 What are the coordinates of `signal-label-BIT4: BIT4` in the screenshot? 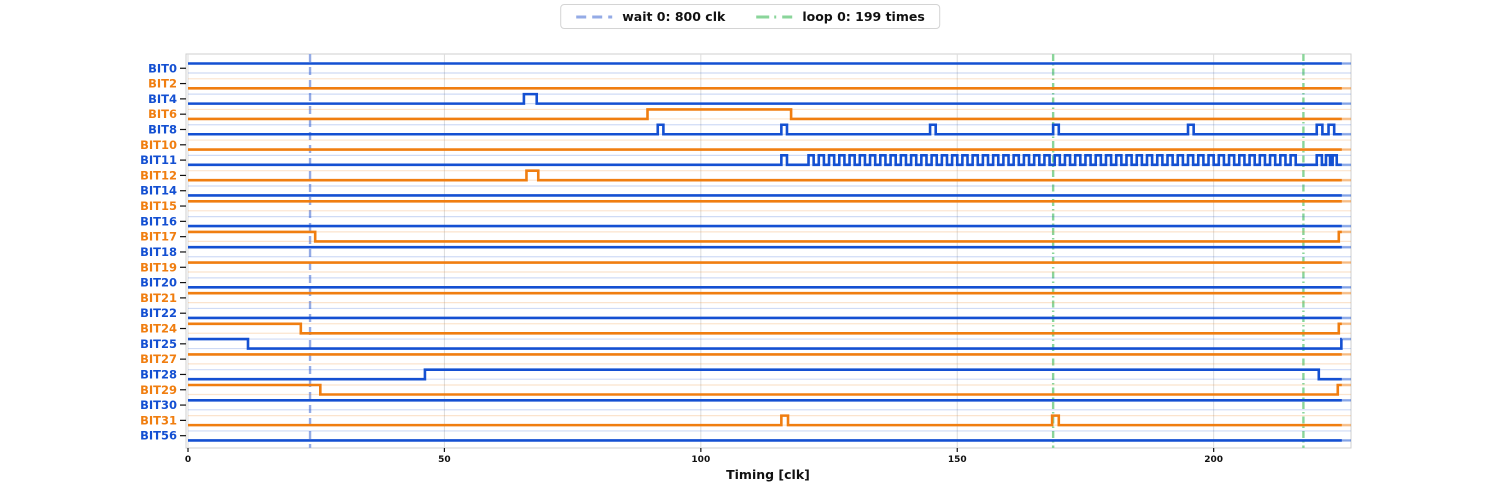 It's located at (162, 99).